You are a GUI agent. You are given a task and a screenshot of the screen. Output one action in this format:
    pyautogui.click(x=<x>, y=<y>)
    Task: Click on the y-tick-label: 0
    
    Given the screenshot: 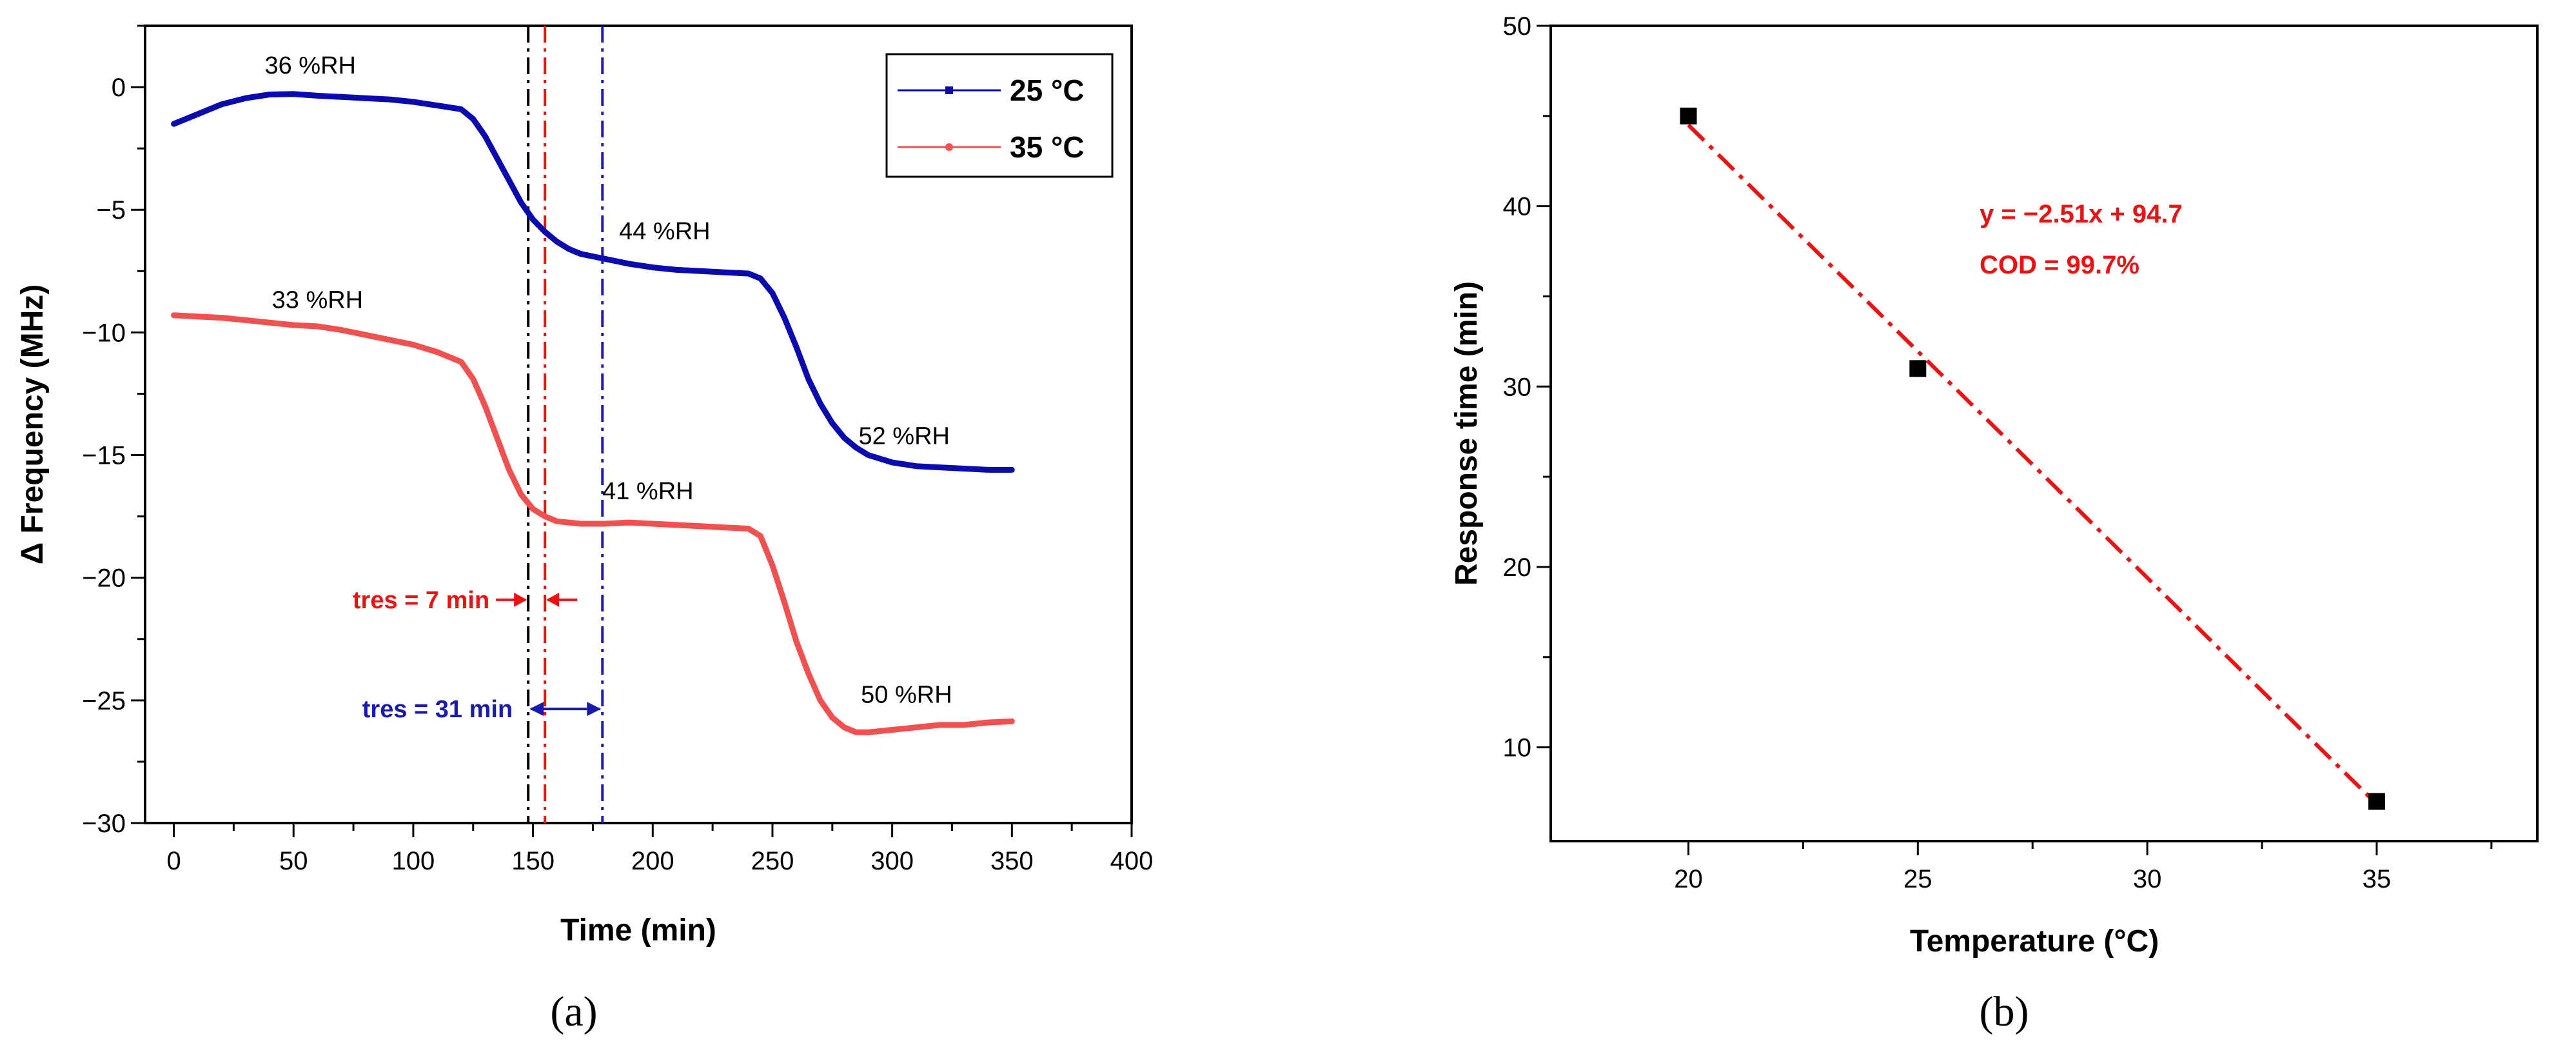 What is the action you would take?
    pyautogui.click(x=119, y=88)
    